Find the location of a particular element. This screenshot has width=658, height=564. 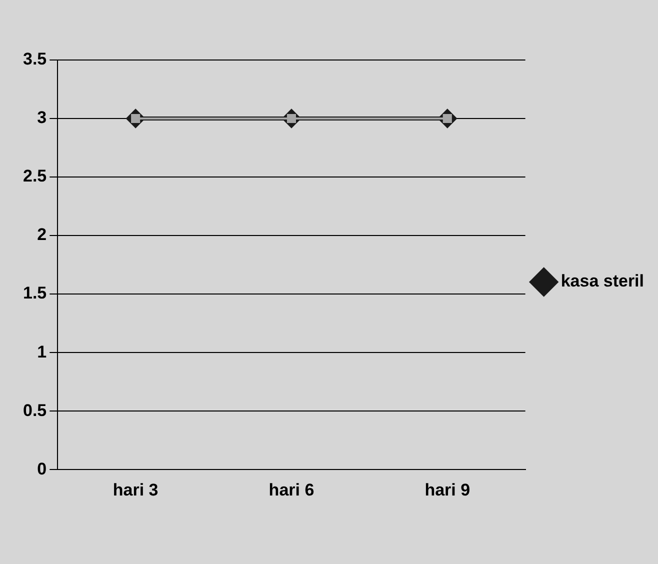

x-tick-label: hari 3 is located at coordinates (135, 490).